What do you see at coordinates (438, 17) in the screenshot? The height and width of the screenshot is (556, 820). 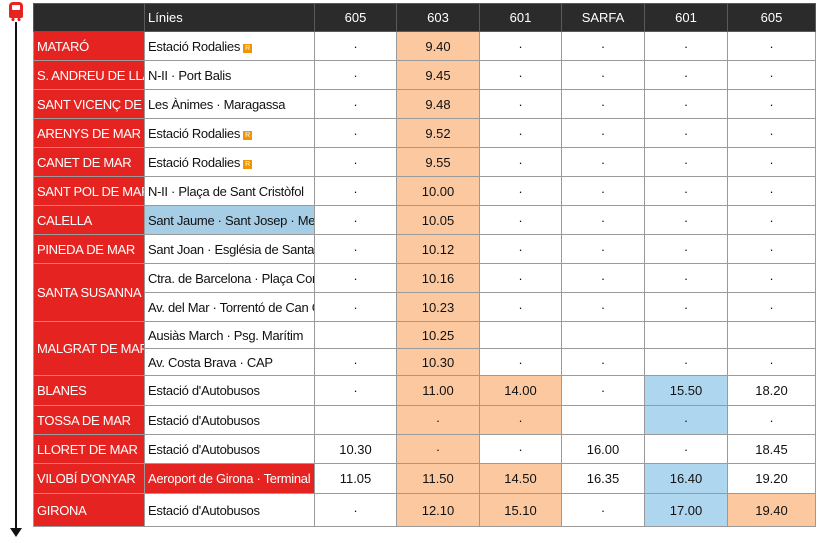 I see `header-line: 603` at bounding box center [438, 17].